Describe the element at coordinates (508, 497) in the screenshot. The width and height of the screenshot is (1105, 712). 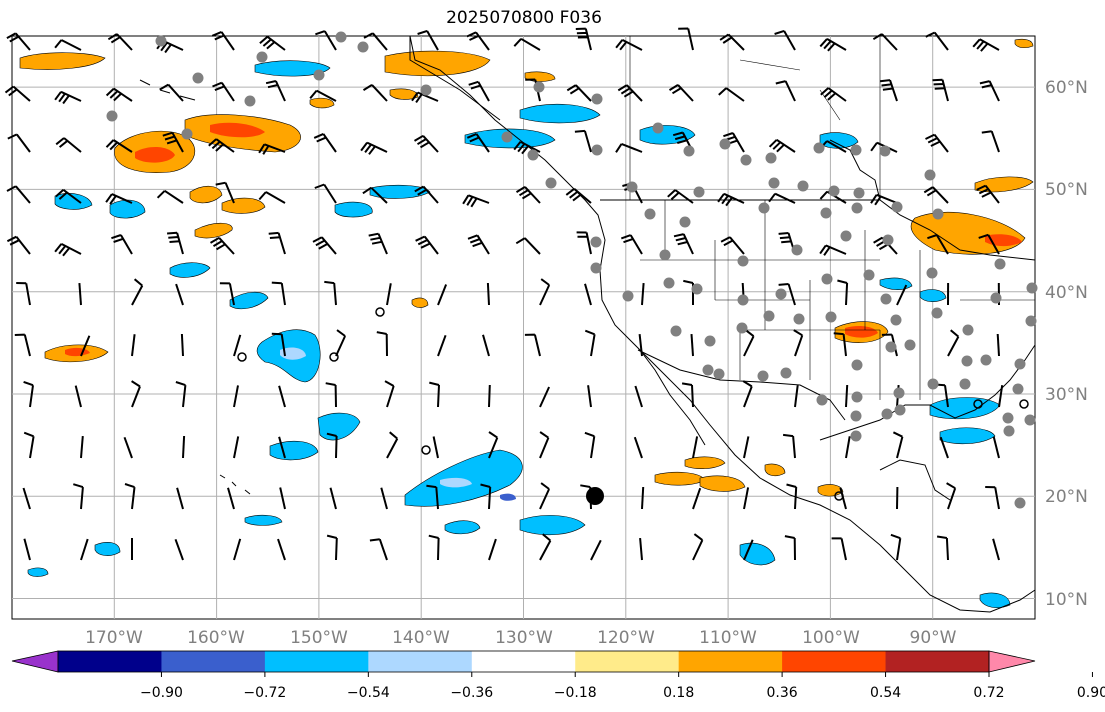
I see `negative-anomaly-core` at that location.